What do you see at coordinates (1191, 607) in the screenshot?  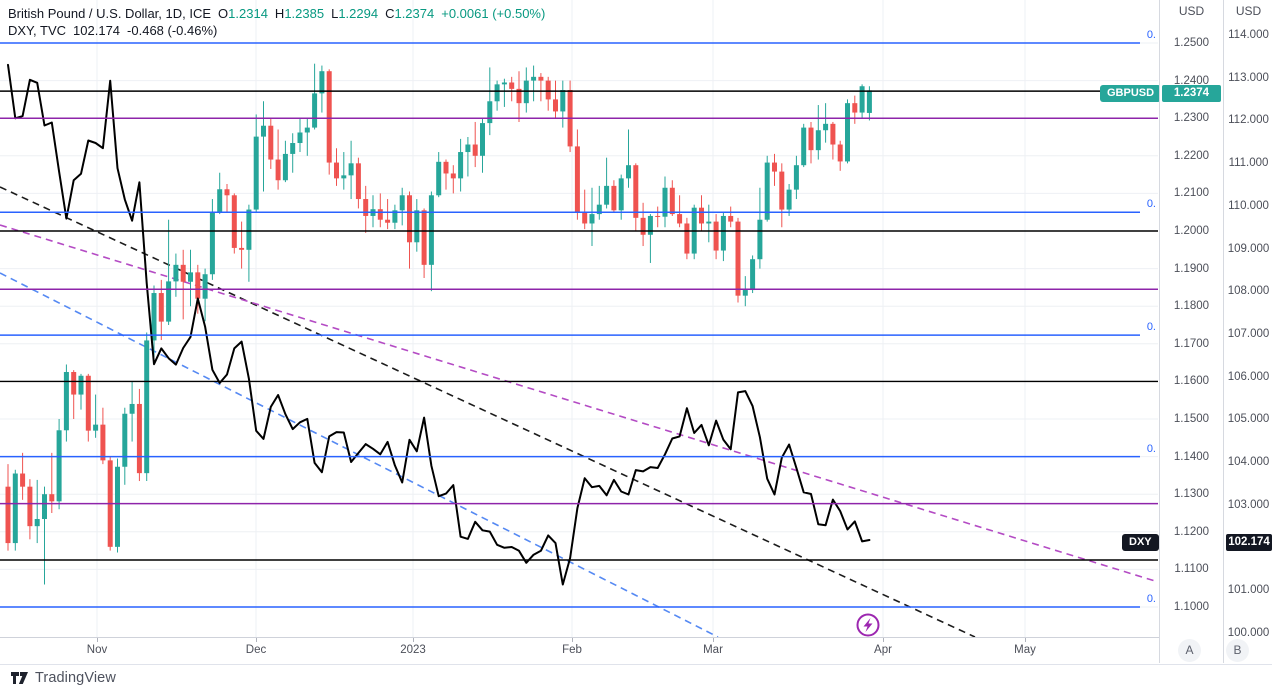 I see `gbpusd-tick-label: 1.1000` at bounding box center [1191, 607].